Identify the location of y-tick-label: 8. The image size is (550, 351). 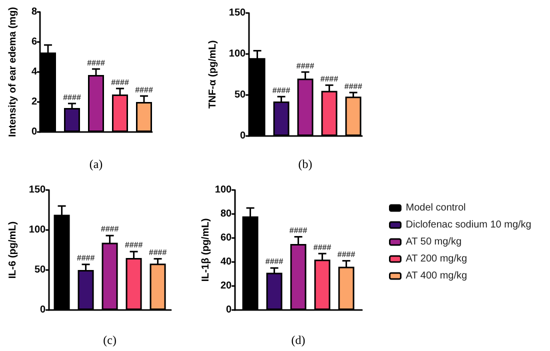
(34, 12).